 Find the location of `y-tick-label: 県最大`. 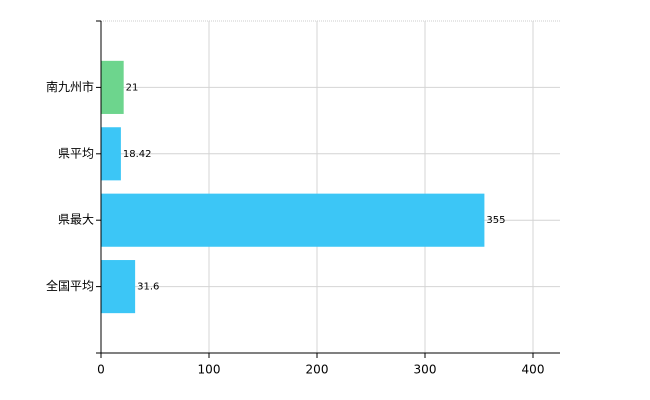

y-tick-label: 県最大 is located at coordinates (76, 220).